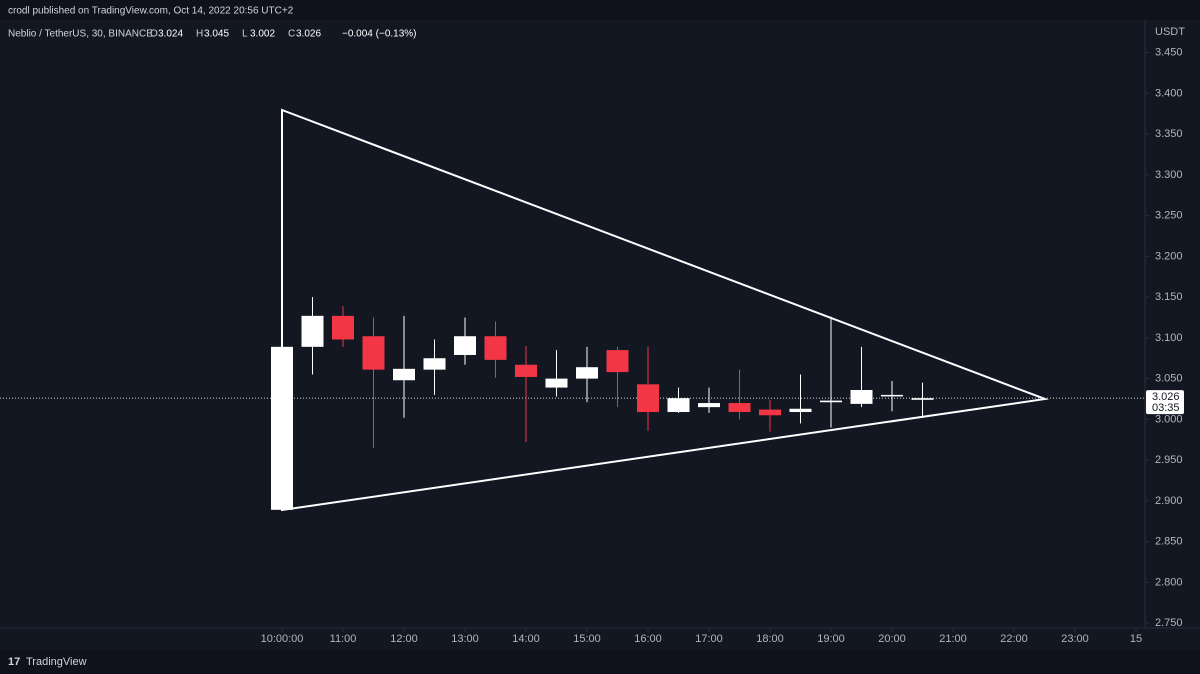 Image resolution: width=1200 pixels, height=674 pixels. I want to click on y-tick-label: 3.250, so click(1169, 216).